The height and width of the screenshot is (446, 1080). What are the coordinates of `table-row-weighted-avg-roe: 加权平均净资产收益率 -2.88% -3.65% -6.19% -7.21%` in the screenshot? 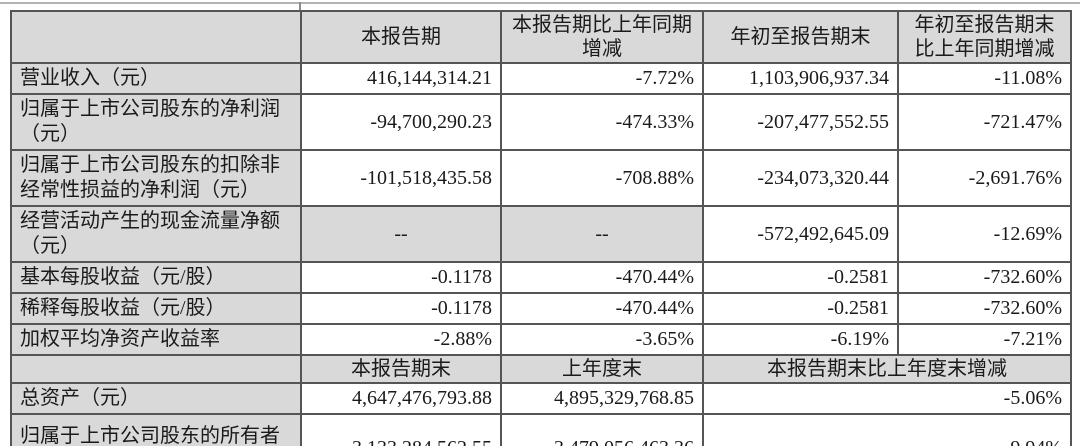 It's located at (541, 339).